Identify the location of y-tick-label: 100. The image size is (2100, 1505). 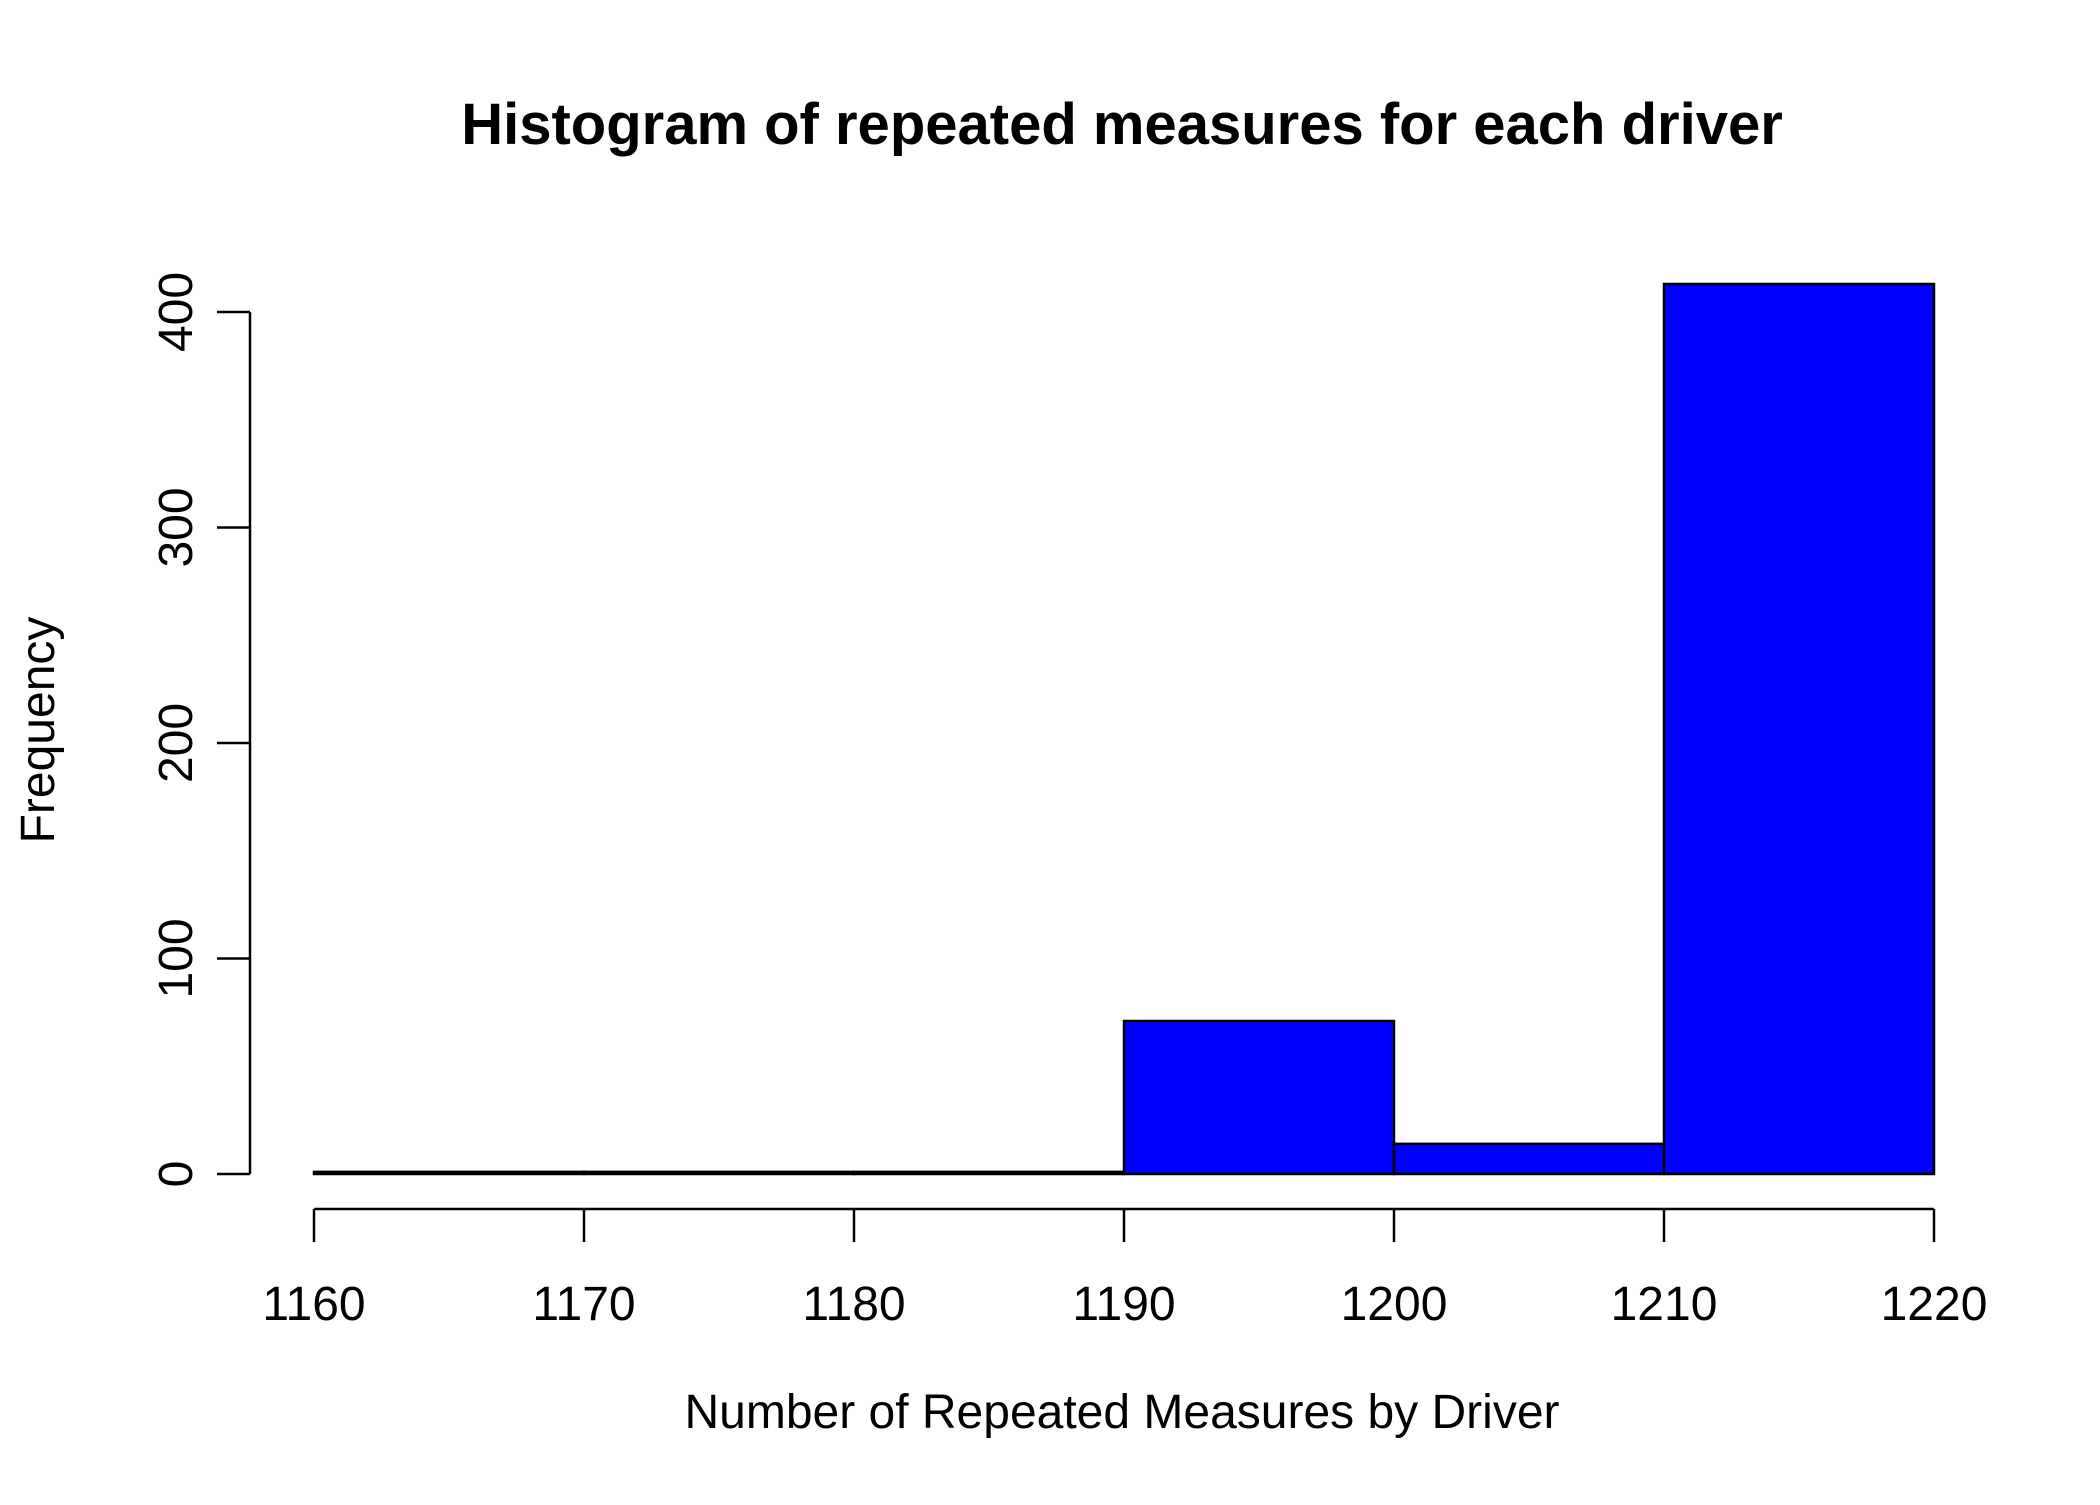
(176, 958).